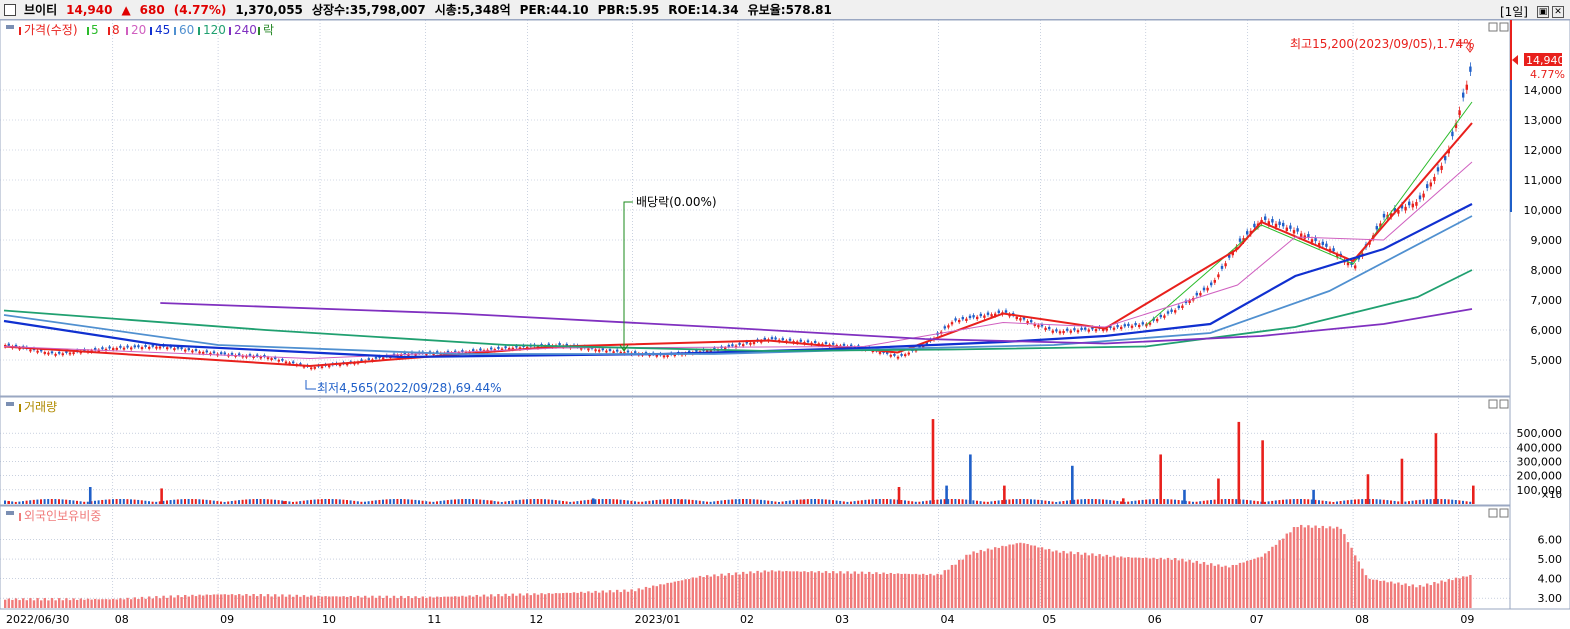  I want to click on legend-ma8: 8, so click(116, 30).